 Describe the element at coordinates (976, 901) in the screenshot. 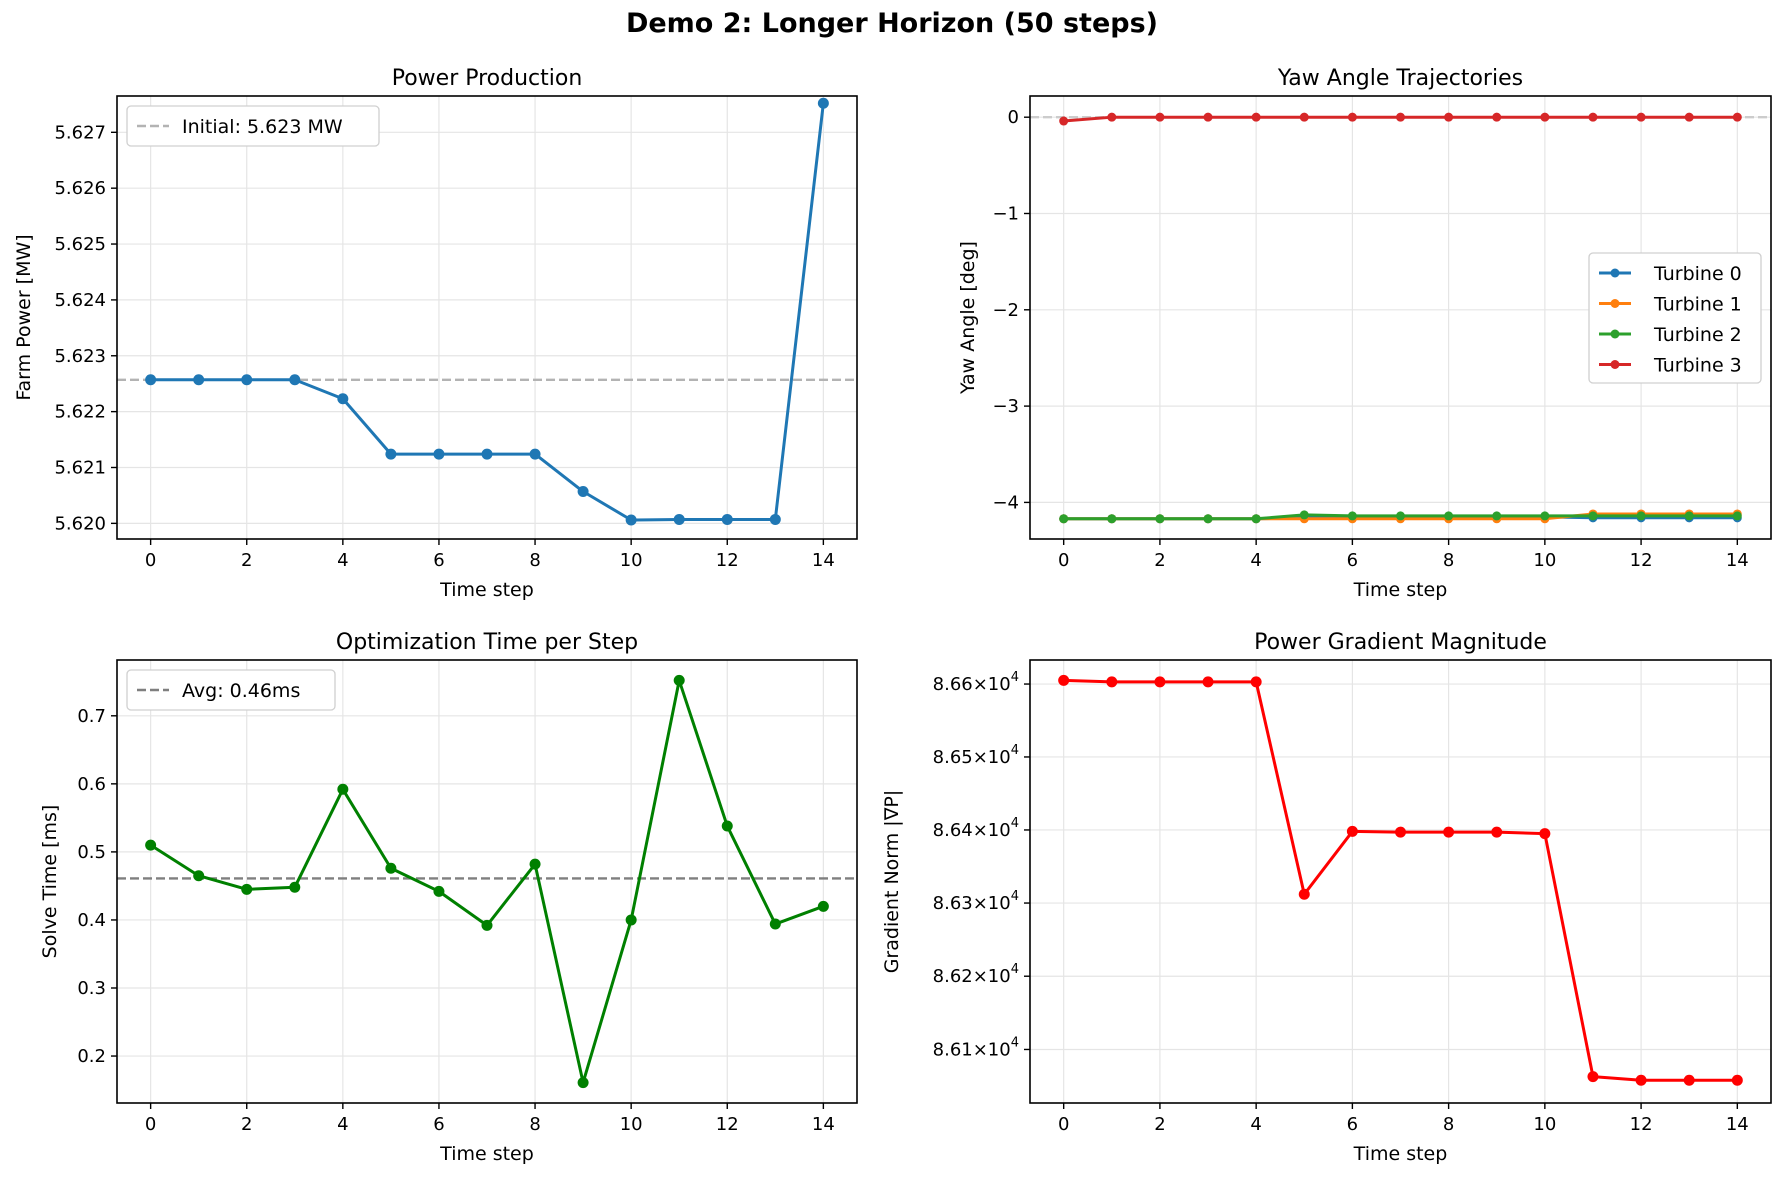

I see `y-tick-label: 8.63×10⁴` at that location.